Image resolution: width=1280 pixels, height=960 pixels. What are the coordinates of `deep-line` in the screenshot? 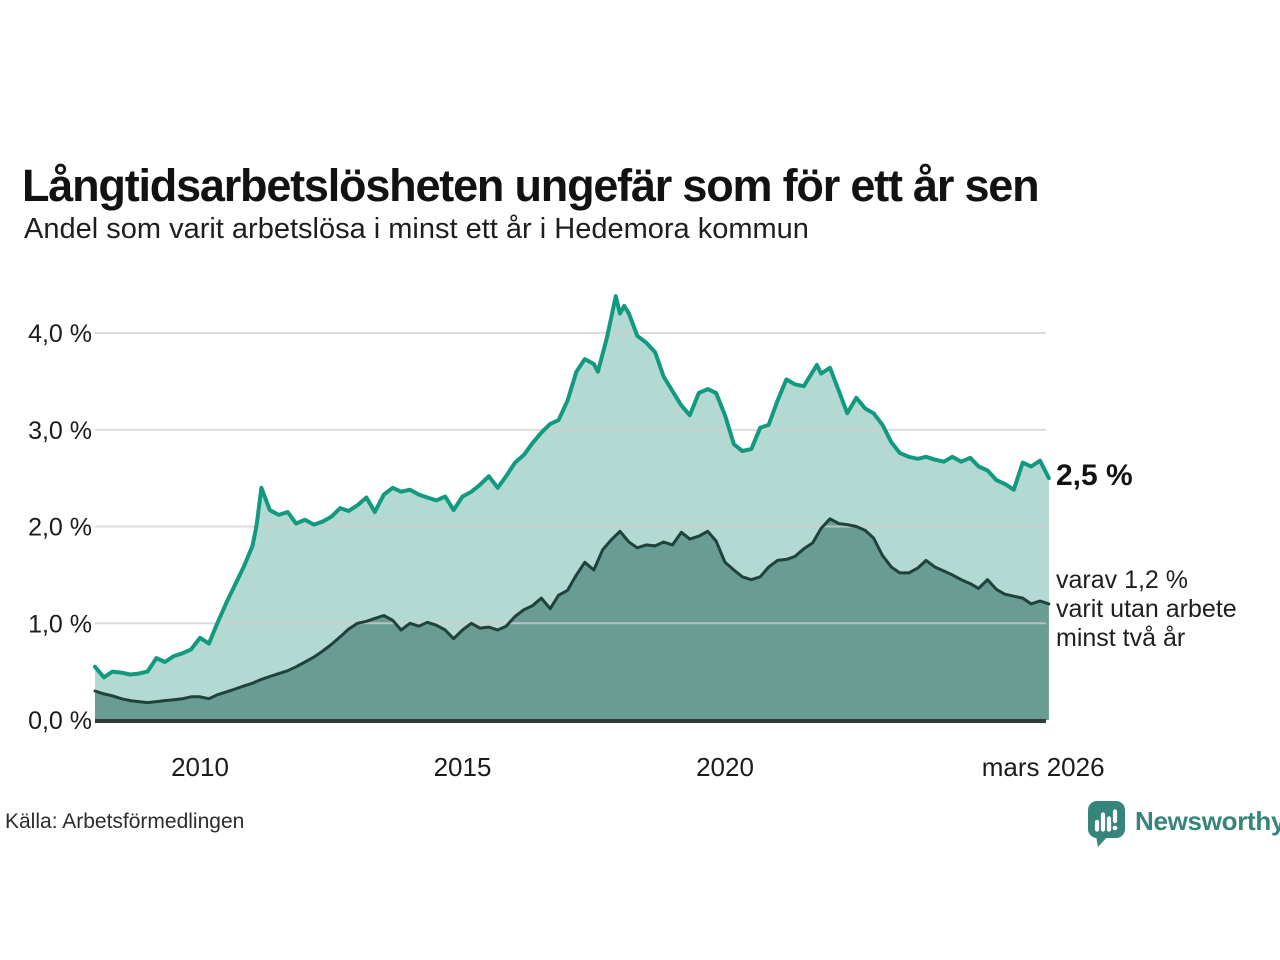 It's located at (572, 611).